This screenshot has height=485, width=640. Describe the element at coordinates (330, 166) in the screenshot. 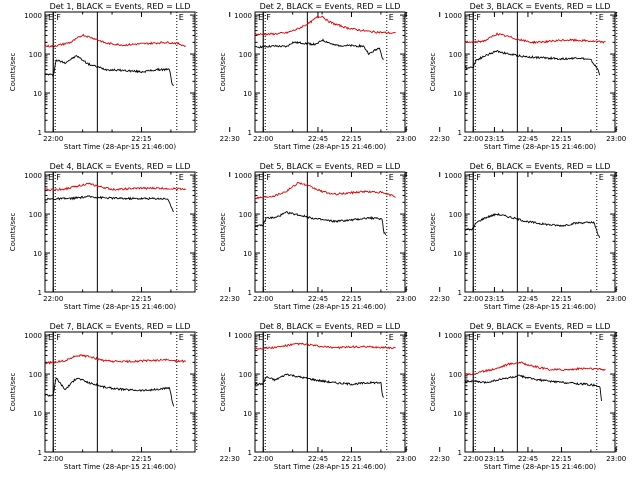

I see `panel-title: Det 5, BLACK = Events, RED = LLD` at that location.